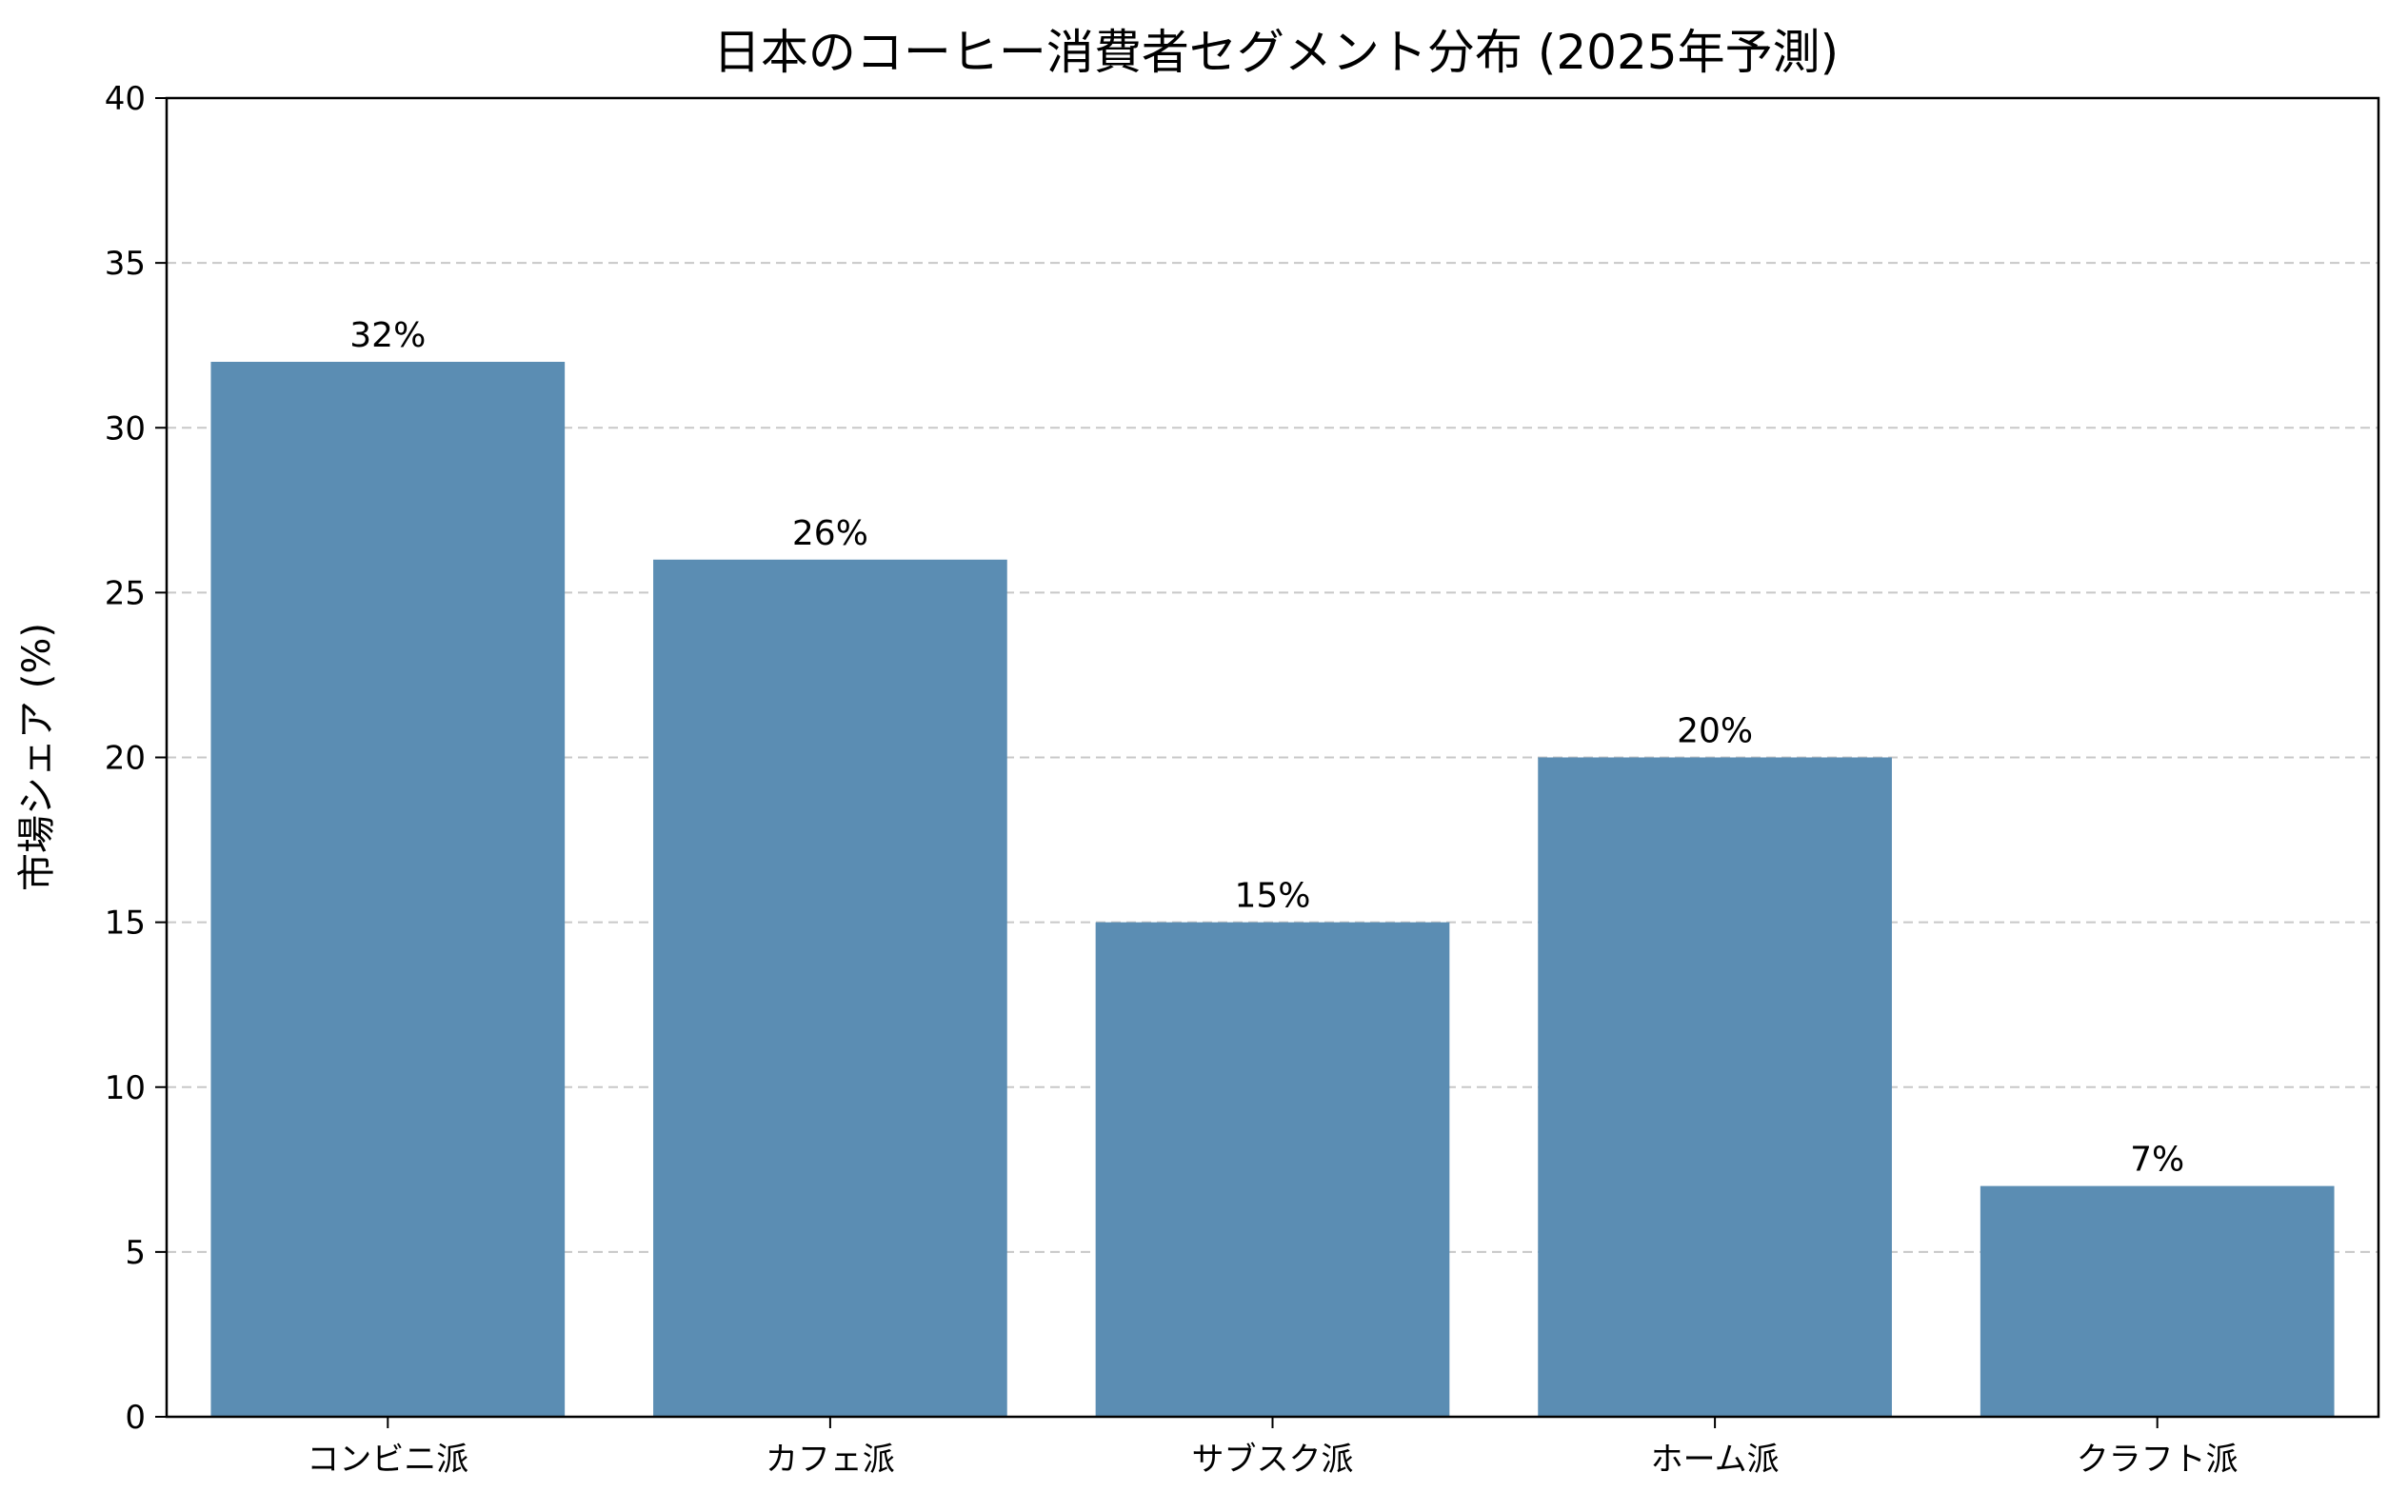 This screenshot has width=2408, height=1512. What do you see at coordinates (1715, 1460) in the screenshot?
I see `x-tick-label: ホーム派` at bounding box center [1715, 1460].